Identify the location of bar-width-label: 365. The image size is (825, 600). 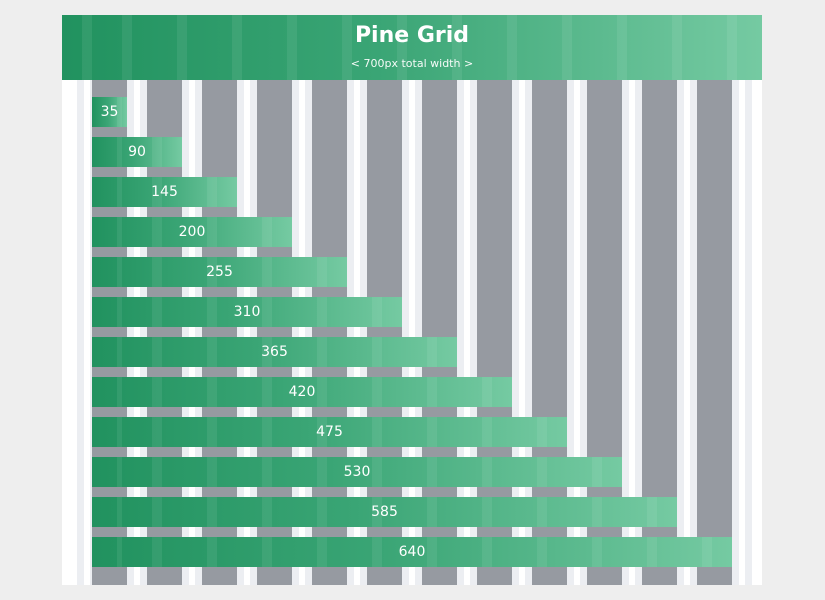
(274, 352).